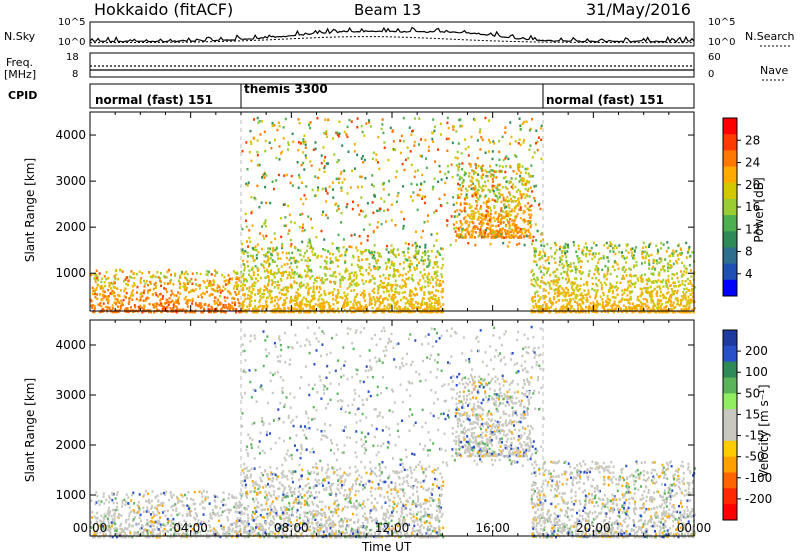  Describe the element at coordinates (72, 42) in the screenshot. I see `nsky-axis-bottom: 10^0` at that location.